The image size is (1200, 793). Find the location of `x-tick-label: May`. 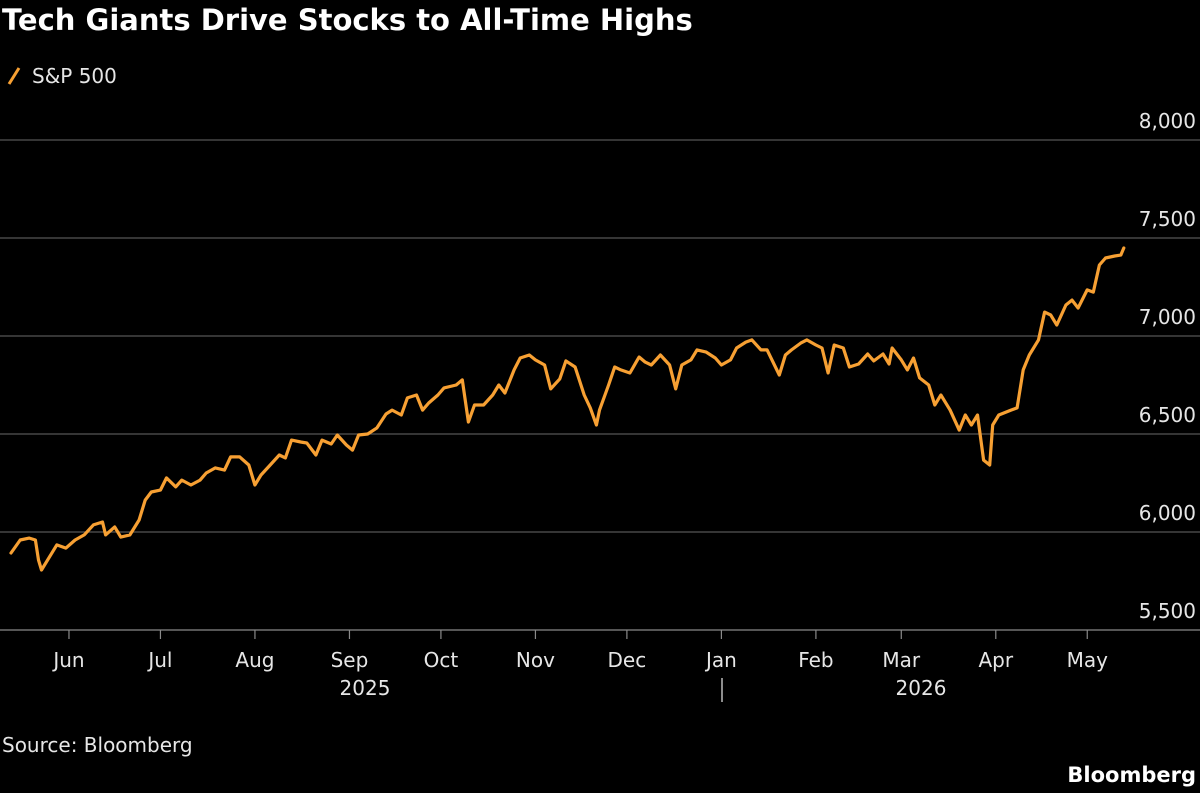

x-tick-label: May is located at coordinates (1088, 660).